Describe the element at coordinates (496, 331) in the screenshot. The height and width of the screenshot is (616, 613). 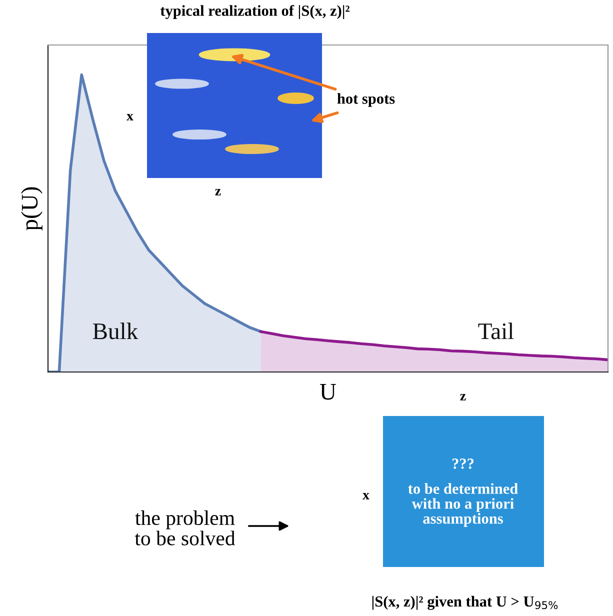
I see `series-label: Tail` at that location.